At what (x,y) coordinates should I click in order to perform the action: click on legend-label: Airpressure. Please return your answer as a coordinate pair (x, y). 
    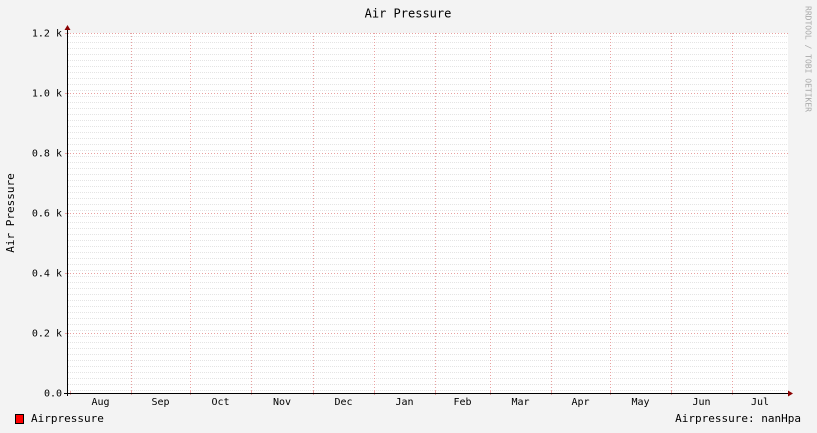
    Looking at the image, I should click on (67, 418).